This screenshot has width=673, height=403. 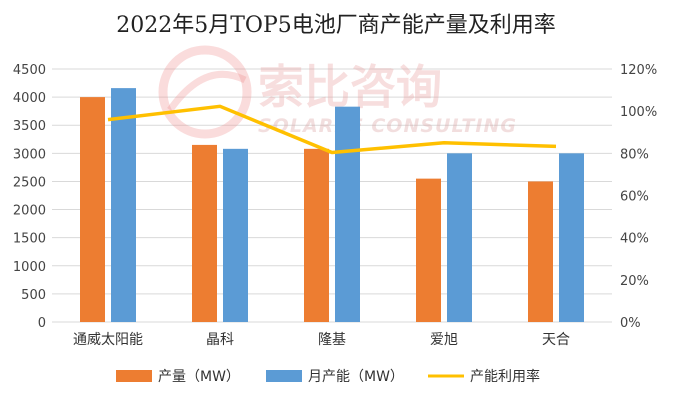 What do you see at coordinates (29, 267) in the screenshot?
I see `y-left-tick-label: 1000` at bounding box center [29, 267].